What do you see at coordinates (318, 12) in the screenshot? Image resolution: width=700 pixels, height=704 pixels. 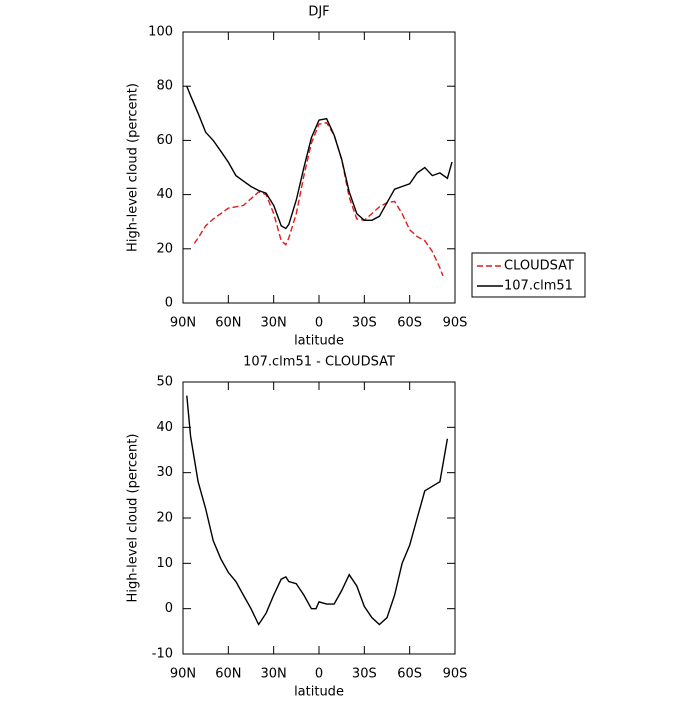 I see `chart-title: DJF` at bounding box center [318, 12].